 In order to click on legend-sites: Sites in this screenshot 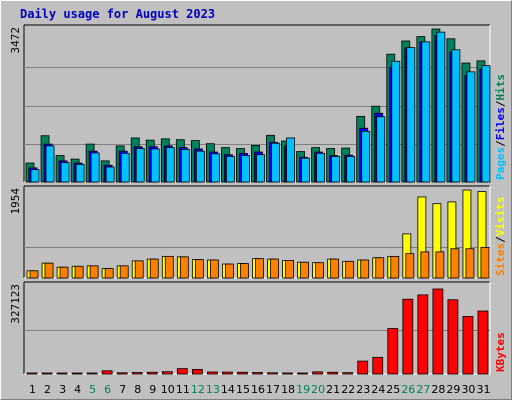, I will do `click(500, 259)`.